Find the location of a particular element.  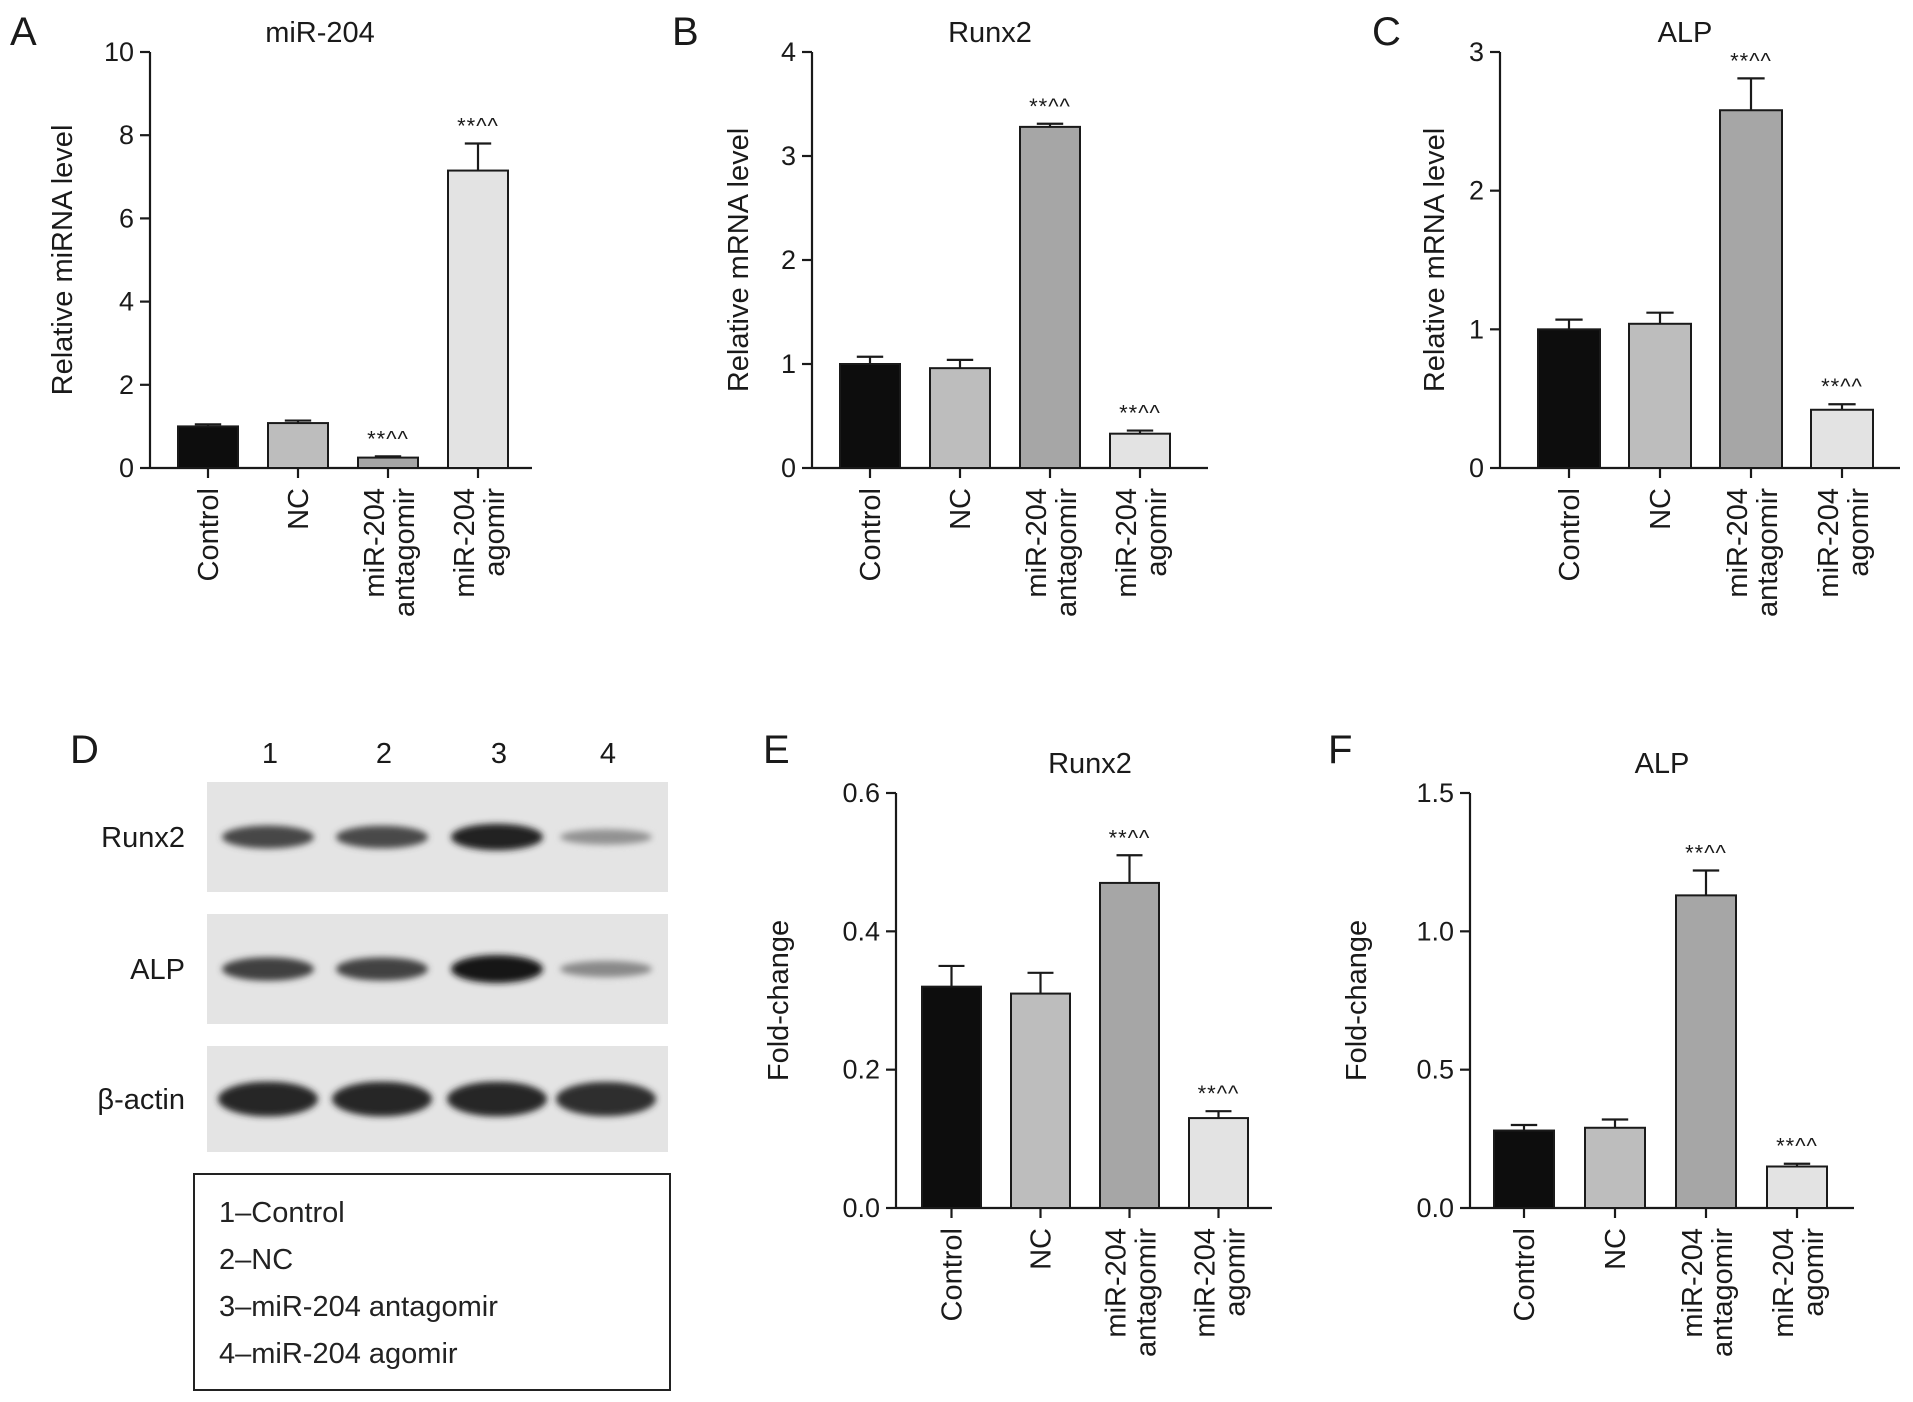

lane-number-4: 4 is located at coordinates (608, 754).